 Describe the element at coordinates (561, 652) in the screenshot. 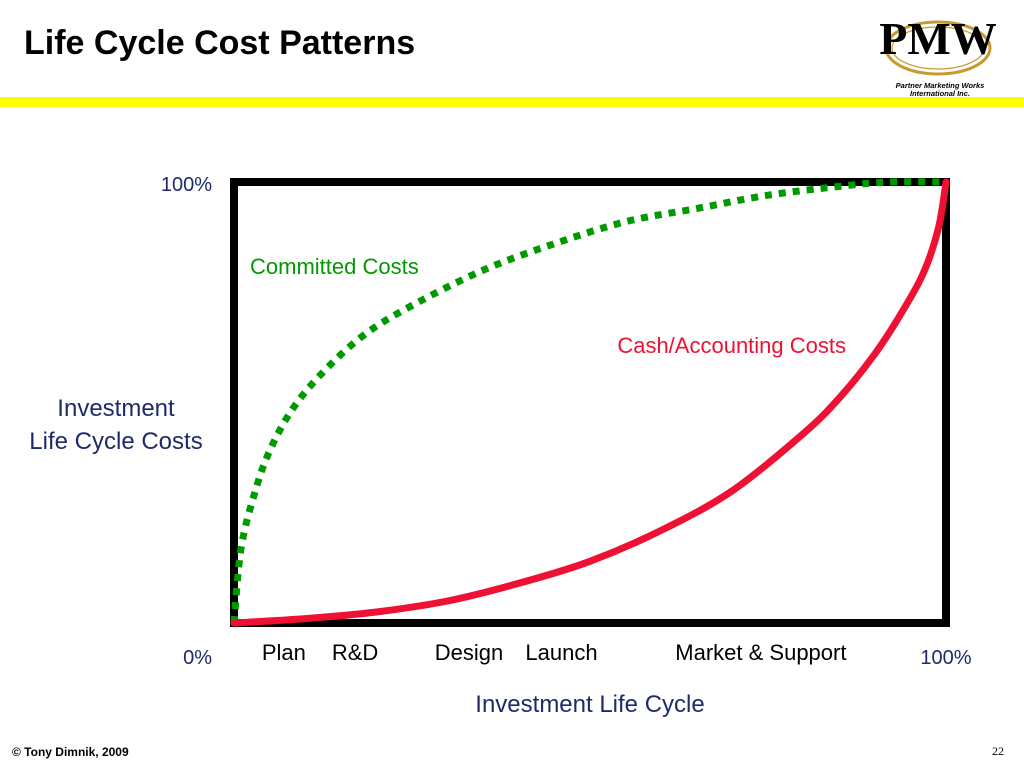

I see `phase-label-launch: Launch` at that location.